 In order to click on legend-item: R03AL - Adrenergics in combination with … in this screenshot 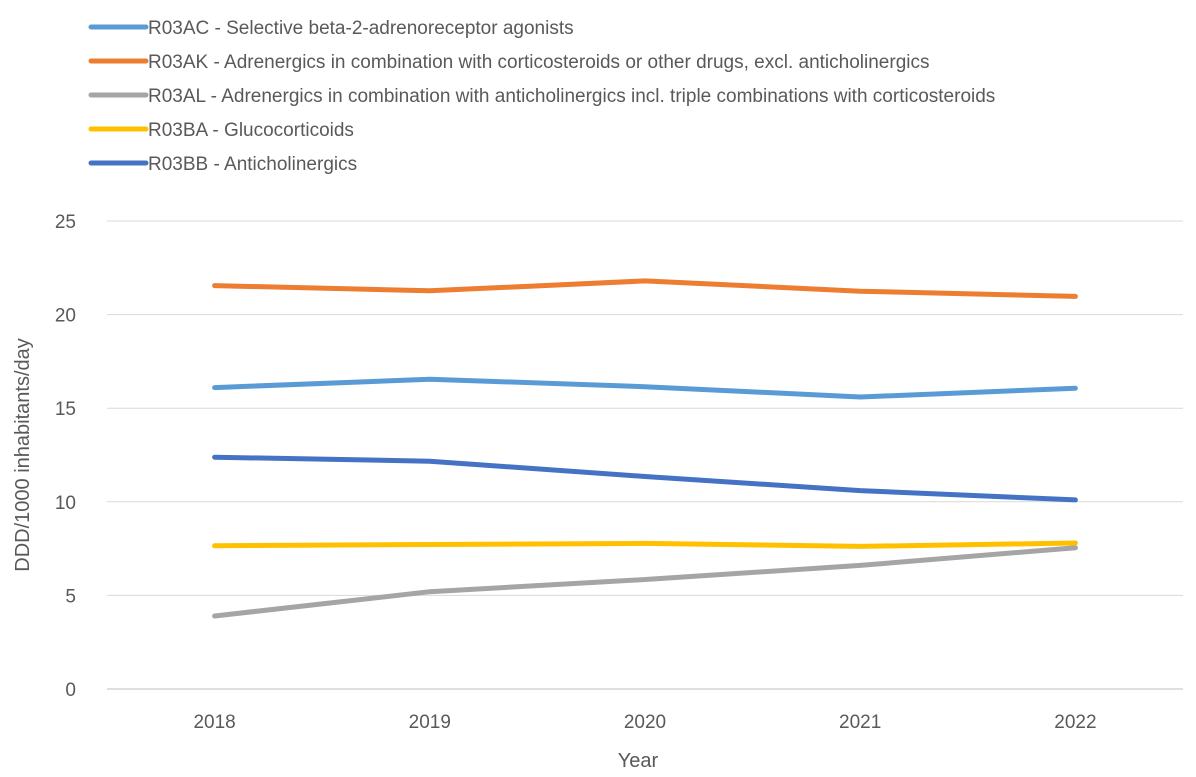, I will do `click(541, 96)`.